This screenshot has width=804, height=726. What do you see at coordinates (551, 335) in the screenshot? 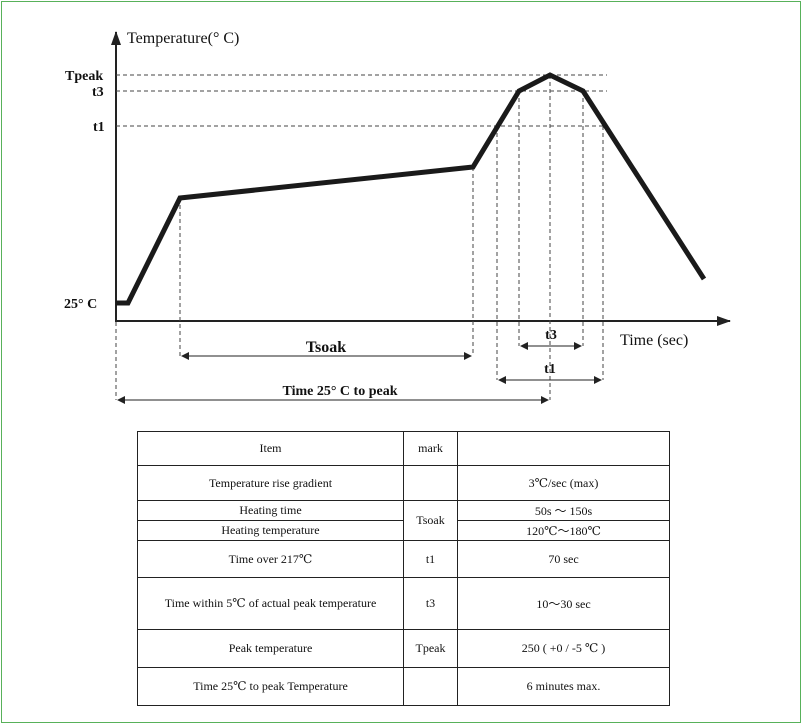
I see `t3-span-label: t3` at bounding box center [551, 335].